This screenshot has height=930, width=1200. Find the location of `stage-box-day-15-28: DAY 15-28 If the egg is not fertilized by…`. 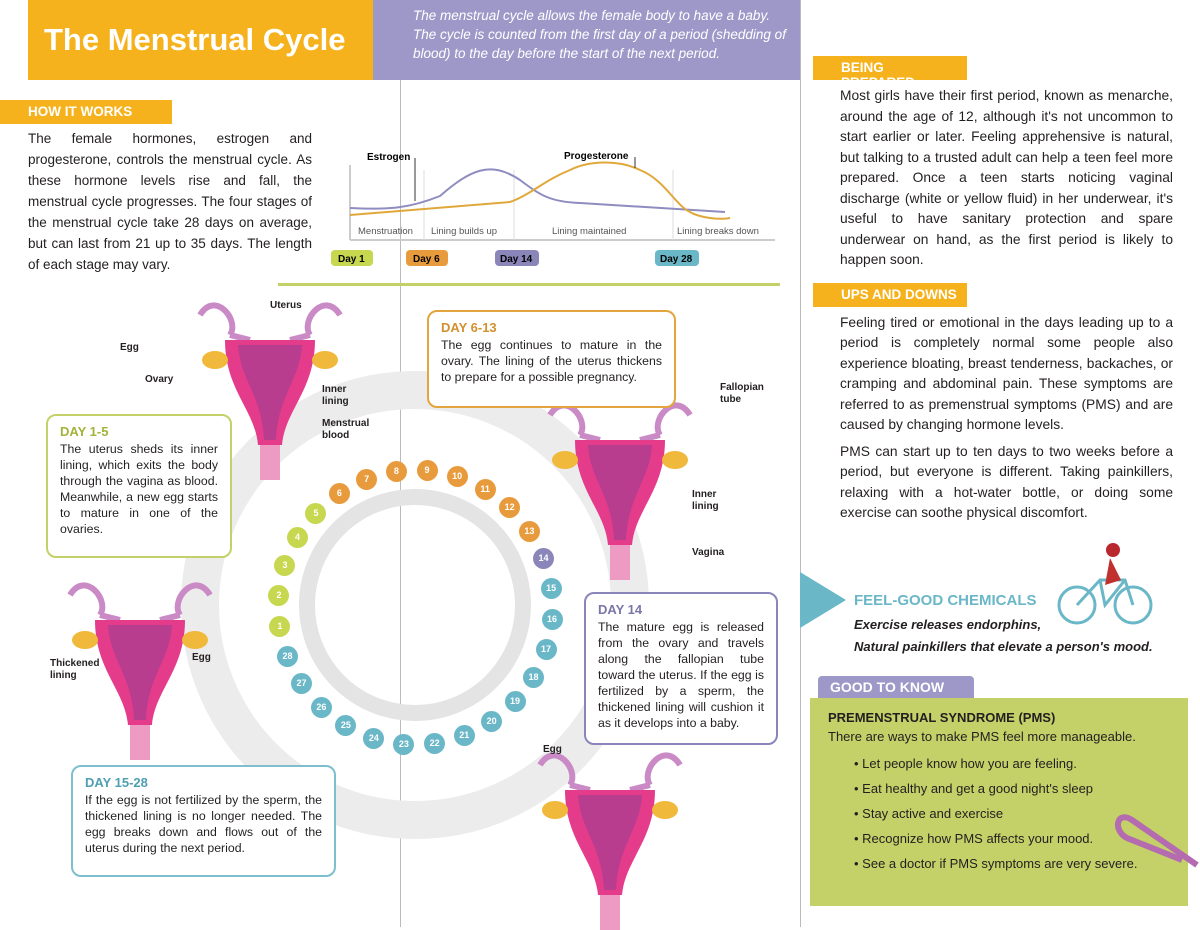

stage-box-day-15-28: DAY 15-28 If the egg is not fertilized by… is located at coordinates (203, 821).